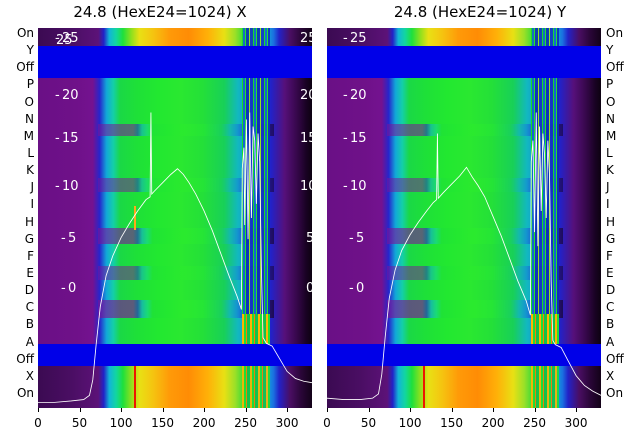 The width and height of the screenshot is (640, 440). Describe the element at coordinates (29, 102) in the screenshot. I see `category-tick-left-4: O` at that location.